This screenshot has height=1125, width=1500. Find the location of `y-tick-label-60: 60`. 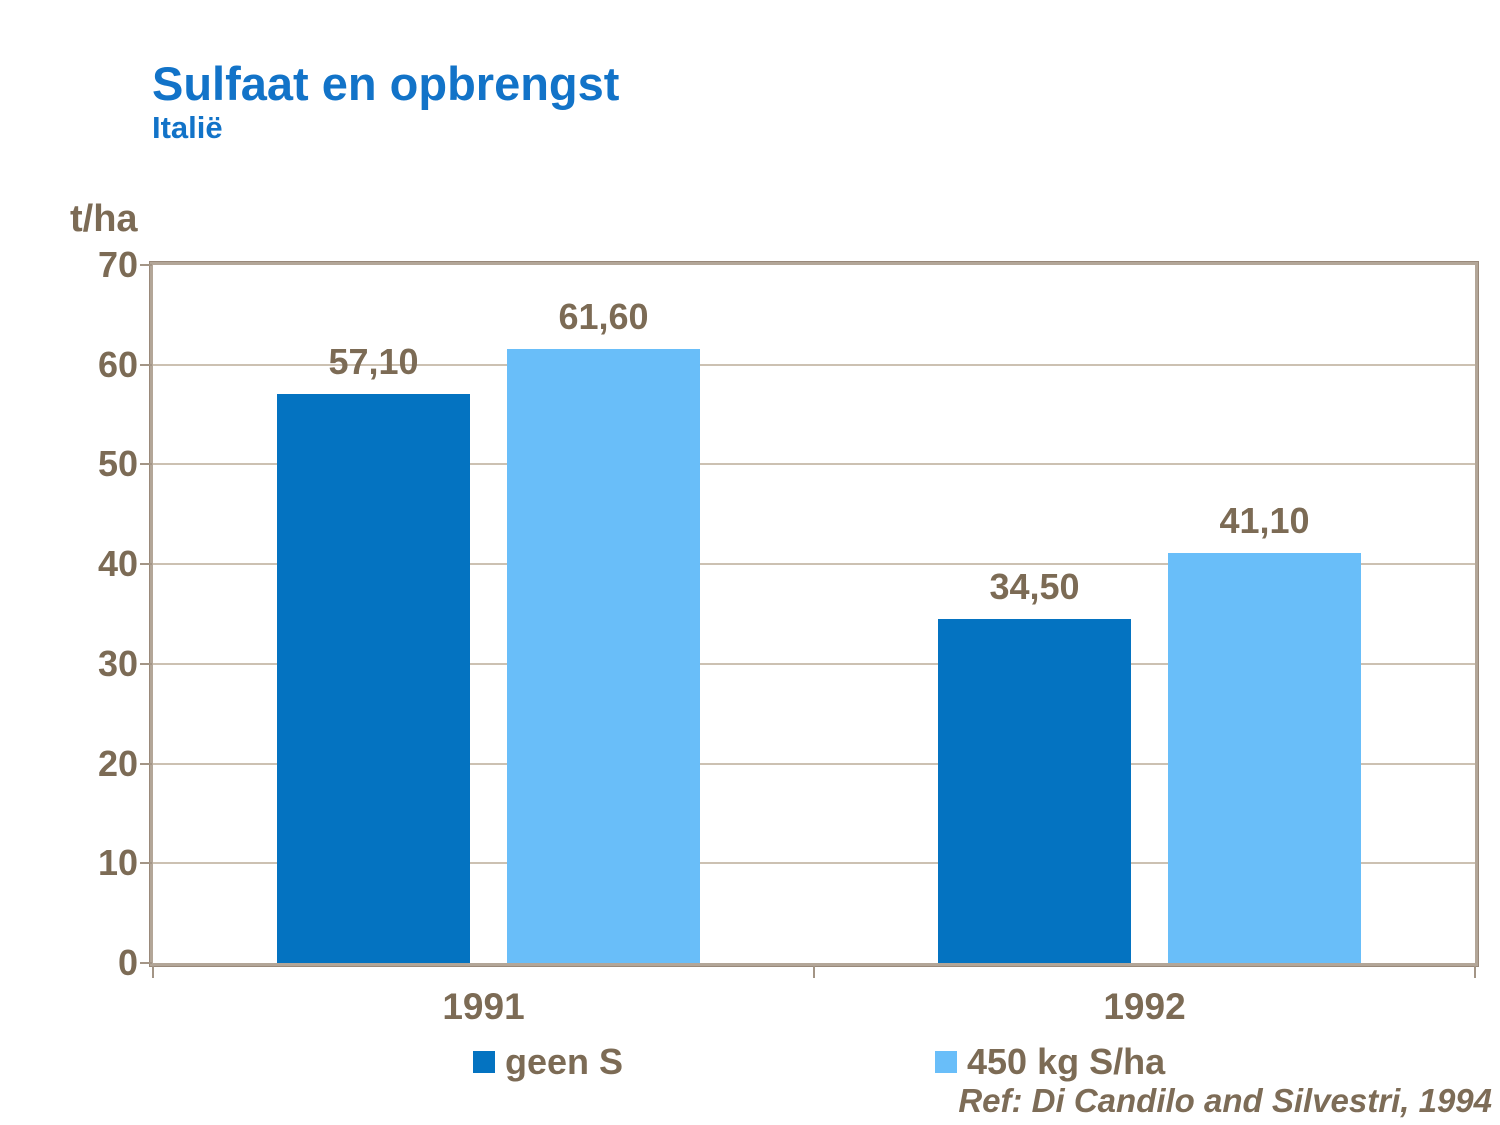

y-tick-label-60: 60 is located at coordinates (117, 364).